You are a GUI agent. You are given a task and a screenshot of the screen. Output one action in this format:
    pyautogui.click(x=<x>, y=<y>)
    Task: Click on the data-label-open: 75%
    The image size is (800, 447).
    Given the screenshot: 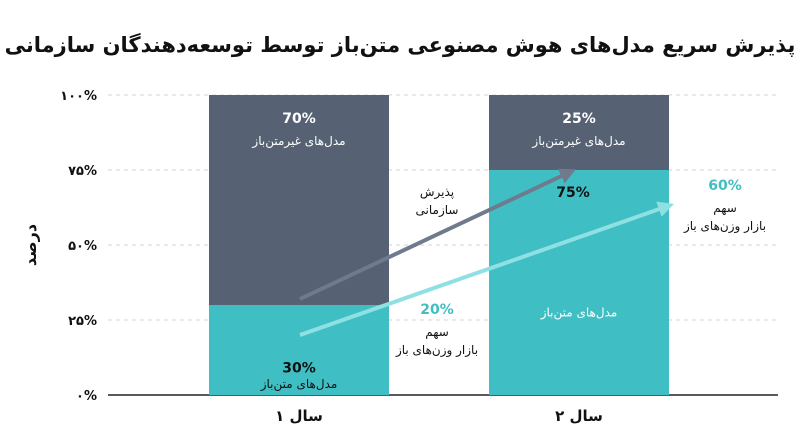 What is the action you would take?
    pyautogui.click(x=573, y=193)
    